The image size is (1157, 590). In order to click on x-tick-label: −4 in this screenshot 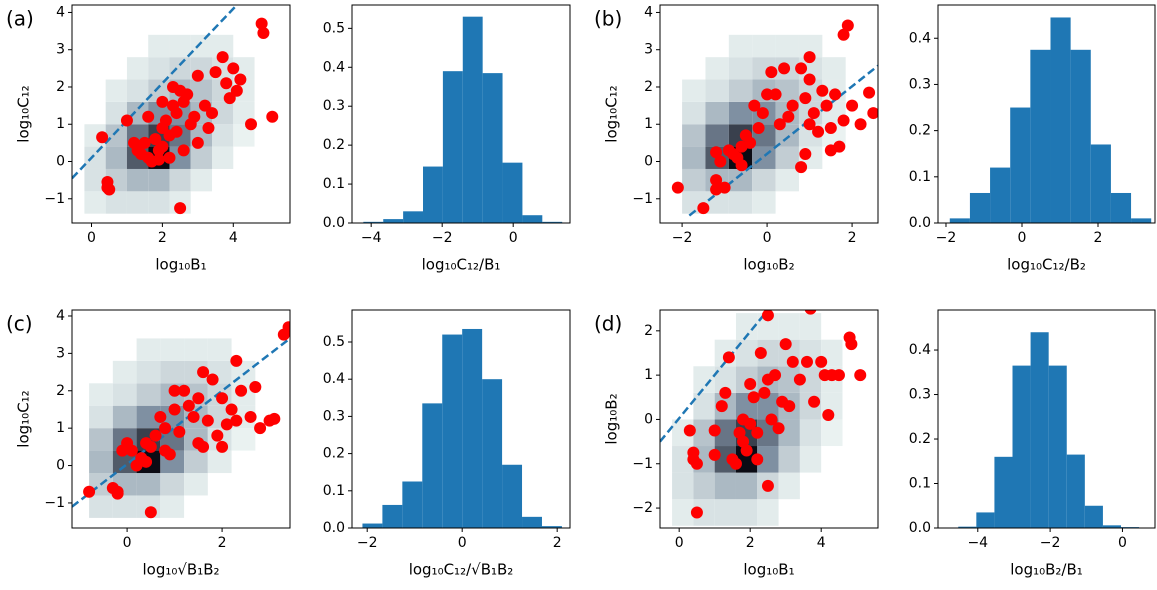, I will do `click(371, 238)`.